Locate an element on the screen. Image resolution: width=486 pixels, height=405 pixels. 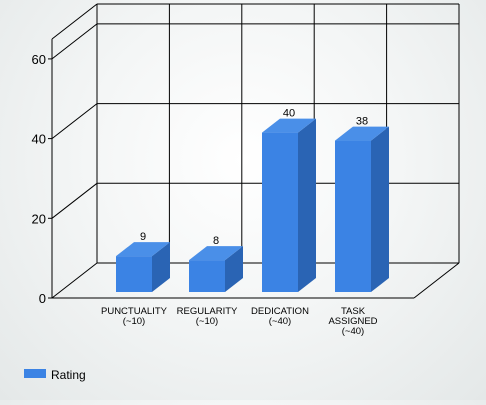
y-axis: 0 20 40 60 is located at coordinates (42, 172).